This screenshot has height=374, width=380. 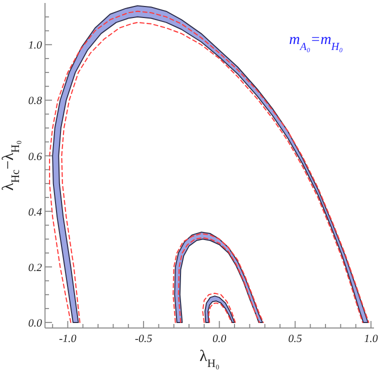 I want to click on x-tick-label: 0.0, so click(x=219, y=339).